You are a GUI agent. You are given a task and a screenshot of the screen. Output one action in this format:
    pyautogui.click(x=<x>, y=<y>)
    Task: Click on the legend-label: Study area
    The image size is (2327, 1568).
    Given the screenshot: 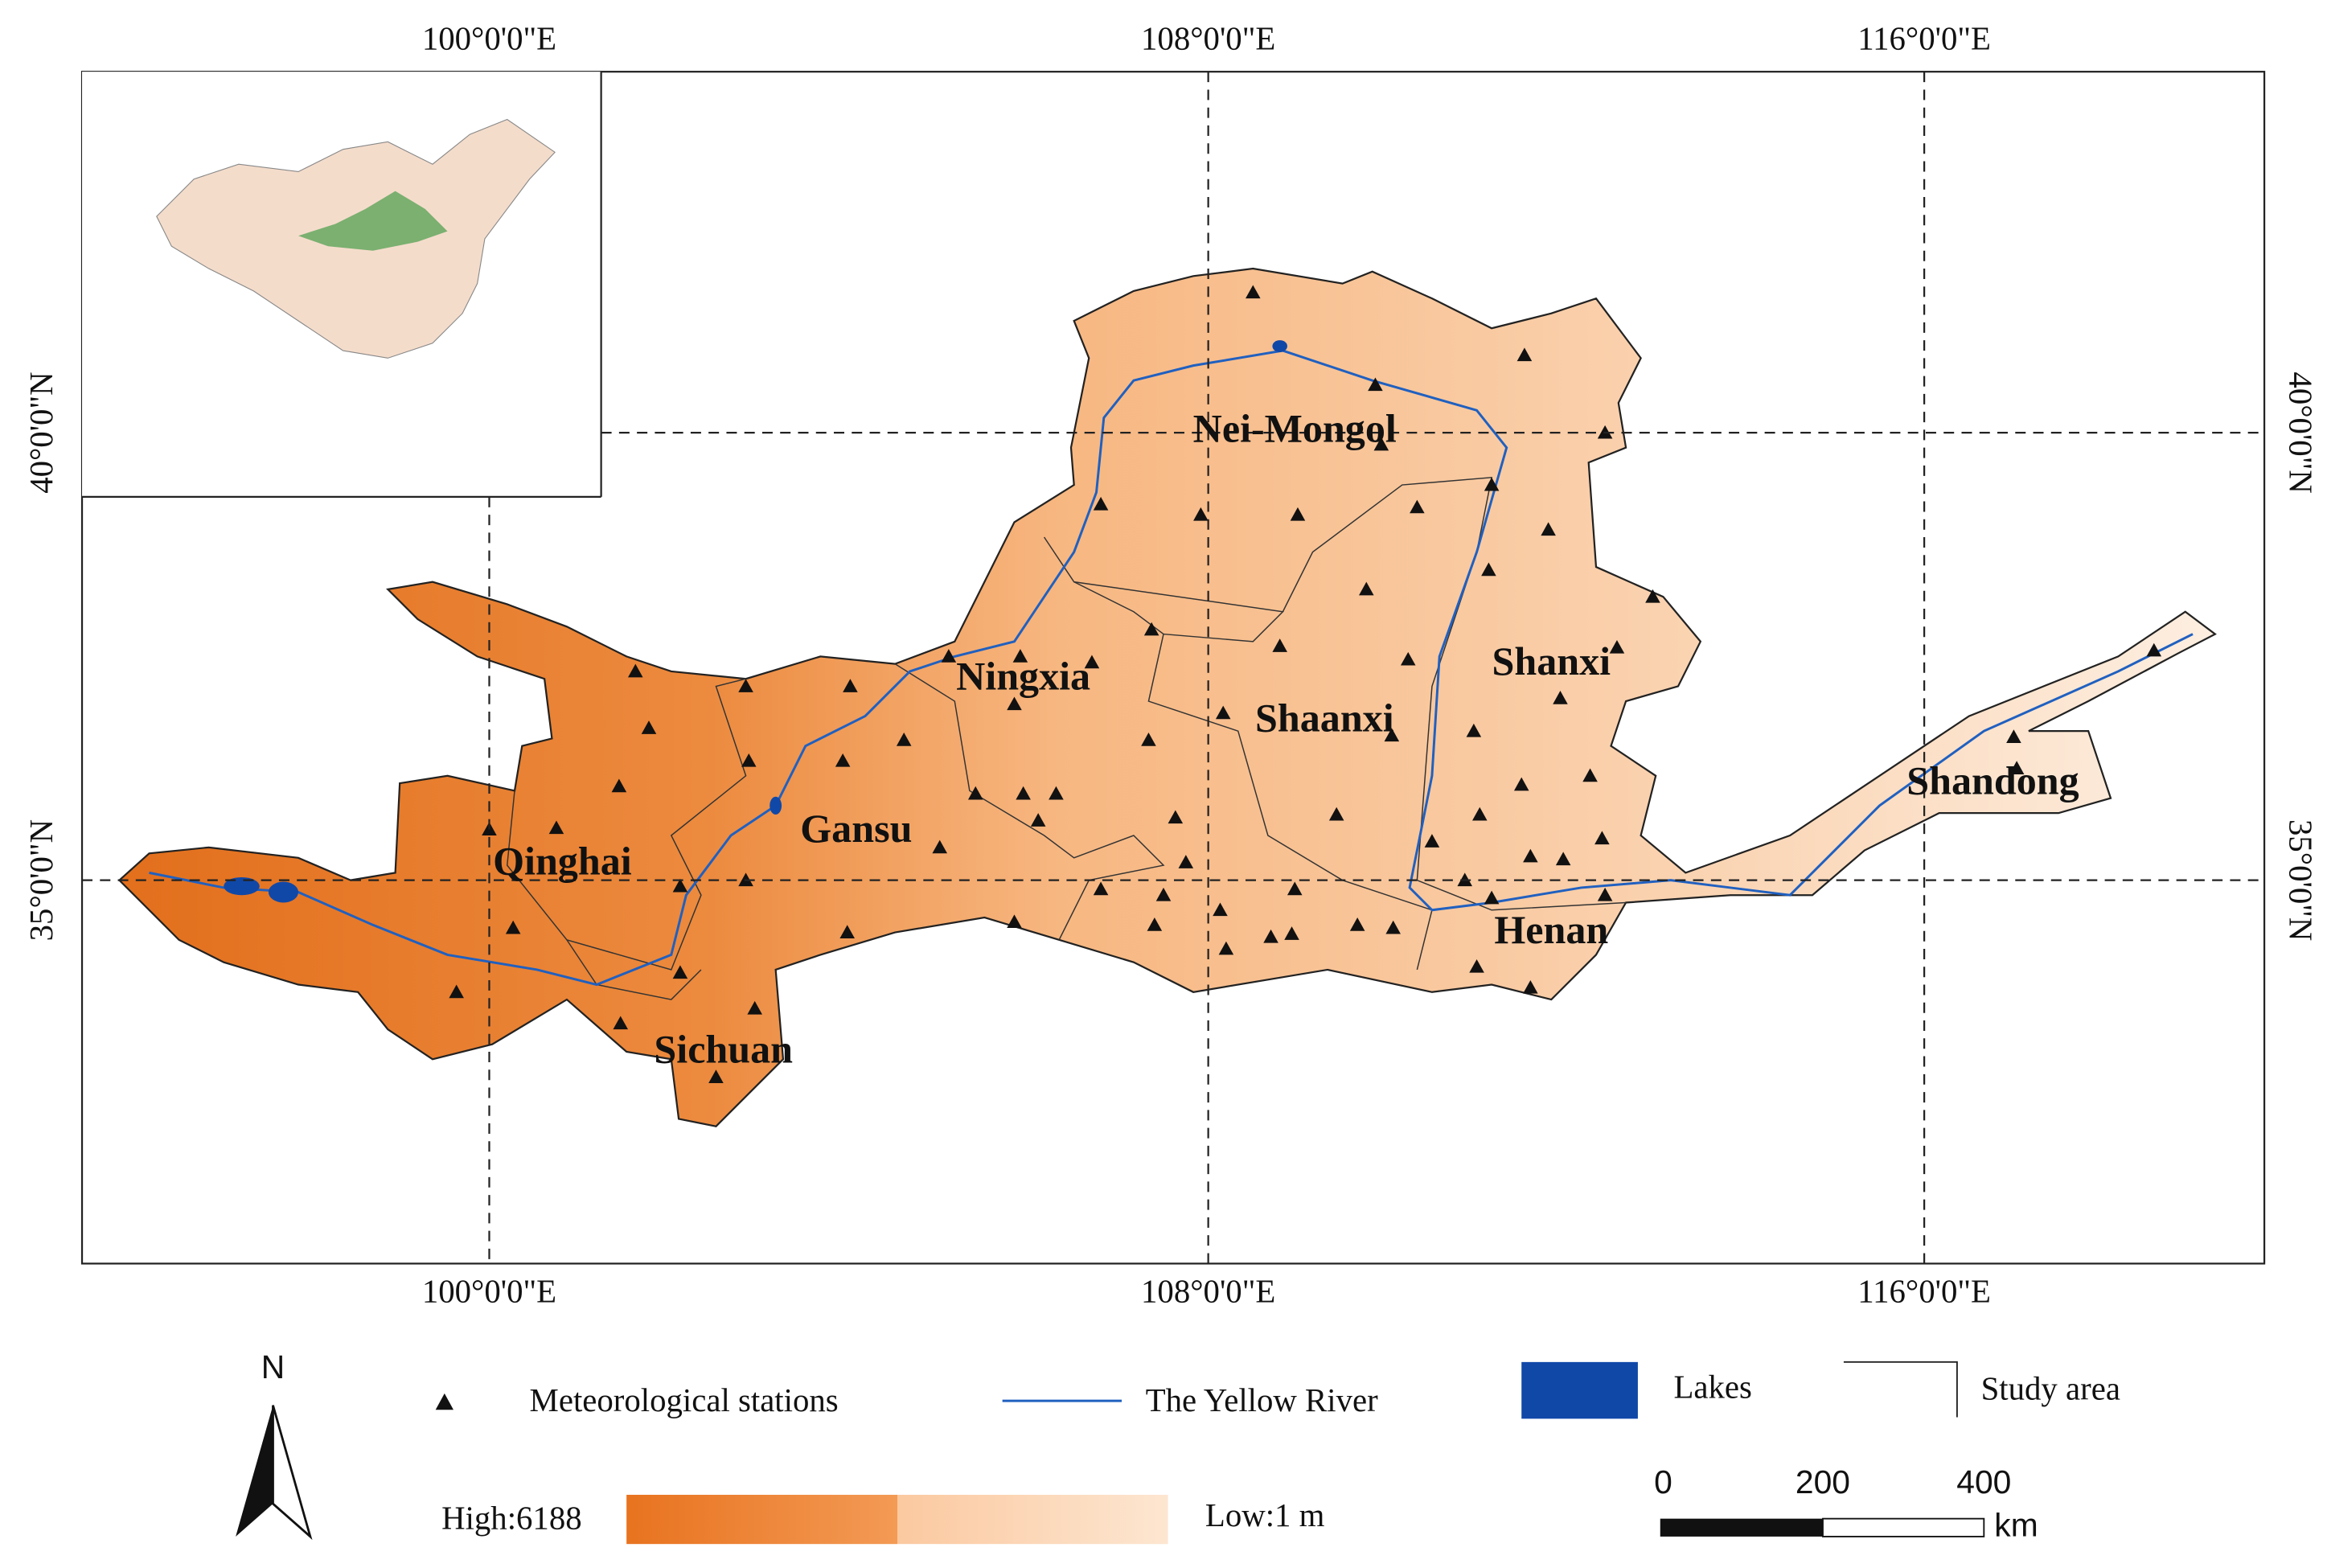 What is the action you would take?
    pyautogui.click(x=2050, y=1388)
    